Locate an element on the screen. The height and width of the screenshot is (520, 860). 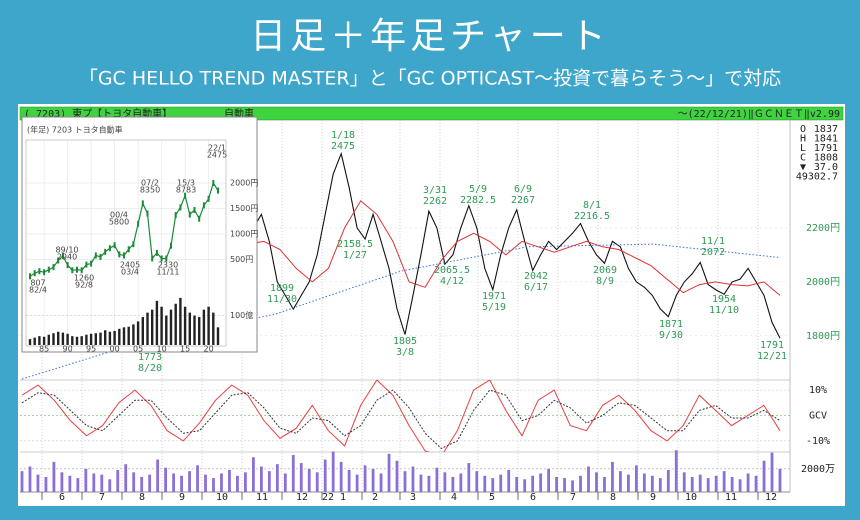
annotation-date: 3/31 is located at coordinates (435, 190).